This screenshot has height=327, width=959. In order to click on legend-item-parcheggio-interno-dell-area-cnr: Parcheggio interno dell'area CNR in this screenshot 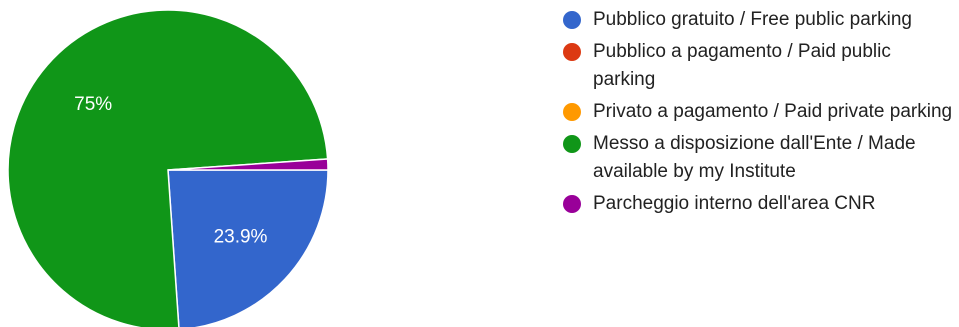, I will do `click(759, 204)`.